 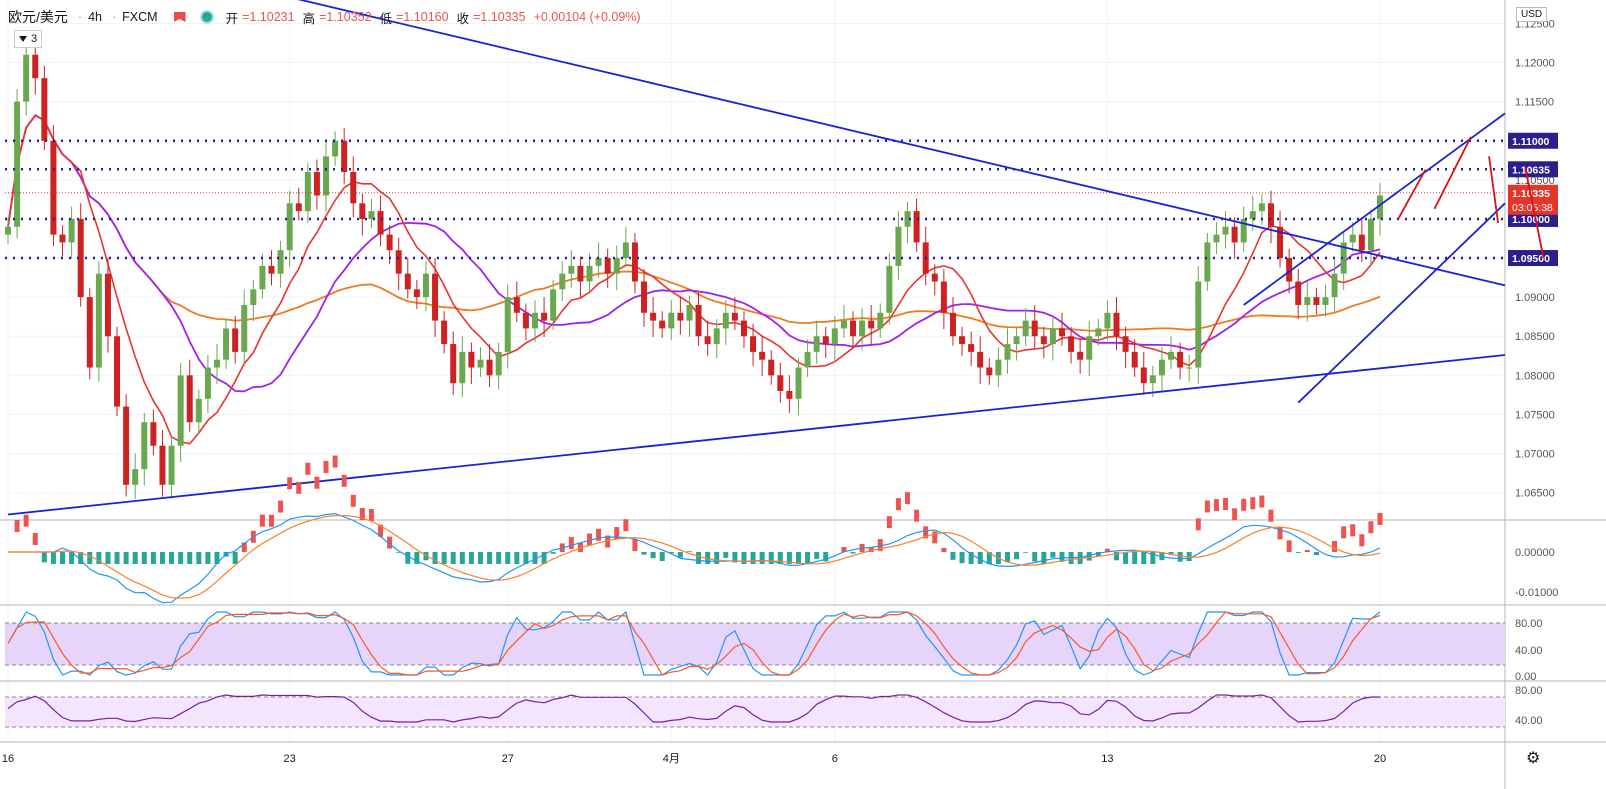 What do you see at coordinates (1535, 494) in the screenshot?
I see `price-axis-label: 1.06500` at bounding box center [1535, 494].